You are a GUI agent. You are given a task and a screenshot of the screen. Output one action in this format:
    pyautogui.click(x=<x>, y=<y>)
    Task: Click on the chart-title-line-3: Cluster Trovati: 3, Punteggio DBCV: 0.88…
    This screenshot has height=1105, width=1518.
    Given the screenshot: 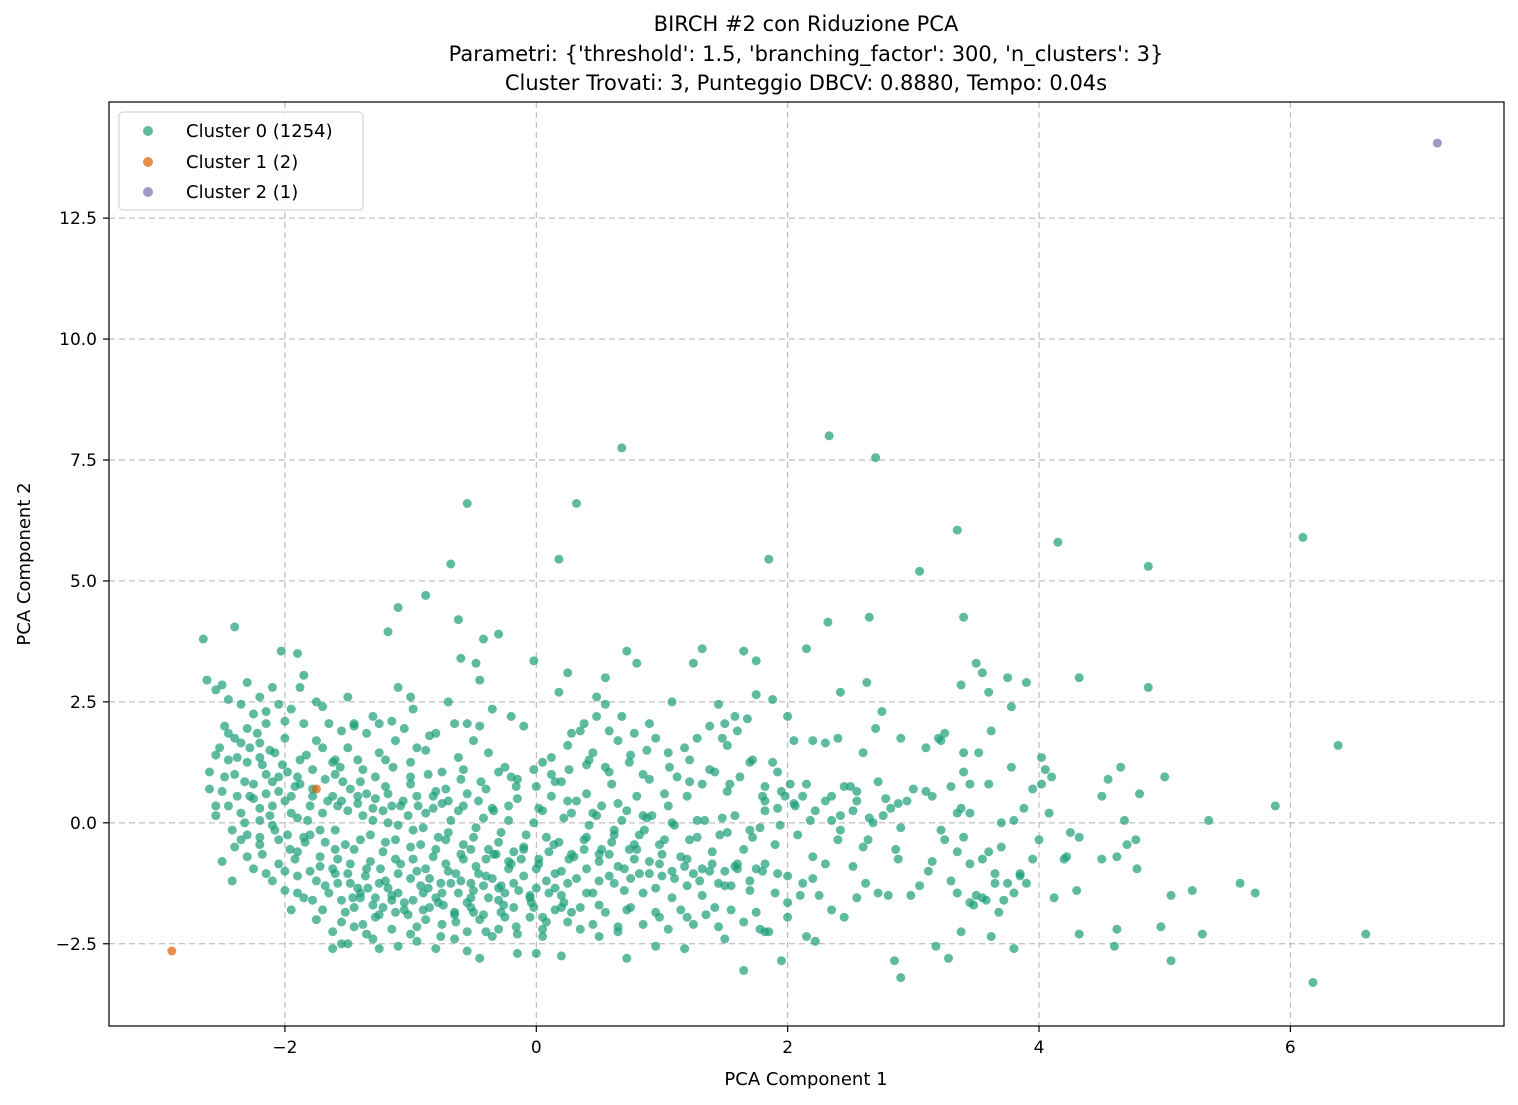 What is the action you would take?
    pyautogui.click(x=806, y=83)
    